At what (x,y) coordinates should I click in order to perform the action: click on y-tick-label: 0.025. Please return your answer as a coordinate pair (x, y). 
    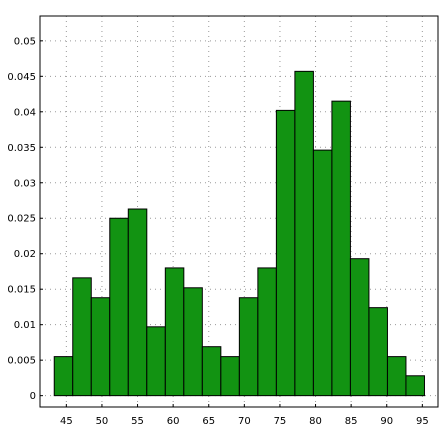
    Looking at the image, I should click on (21, 219).